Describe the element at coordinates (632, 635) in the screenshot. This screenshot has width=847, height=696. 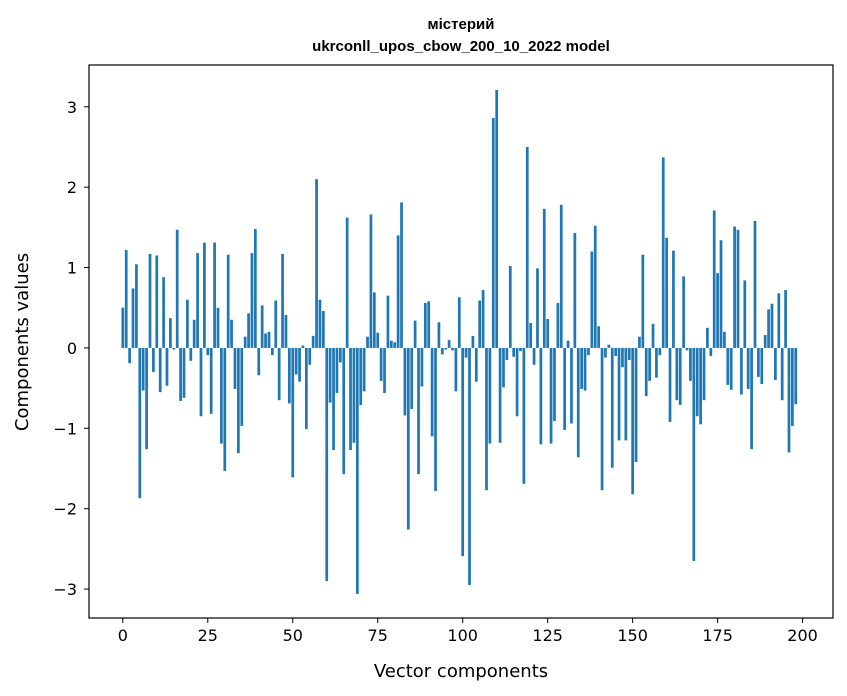
I see `x-tick-label: 150` at that location.